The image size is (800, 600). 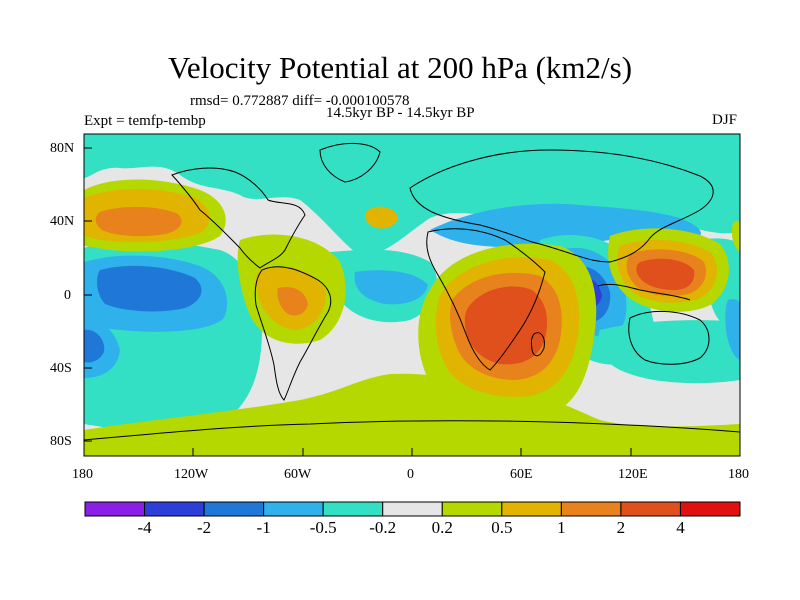 I want to click on lat-tick-0: 0, so click(x=67, y=295).